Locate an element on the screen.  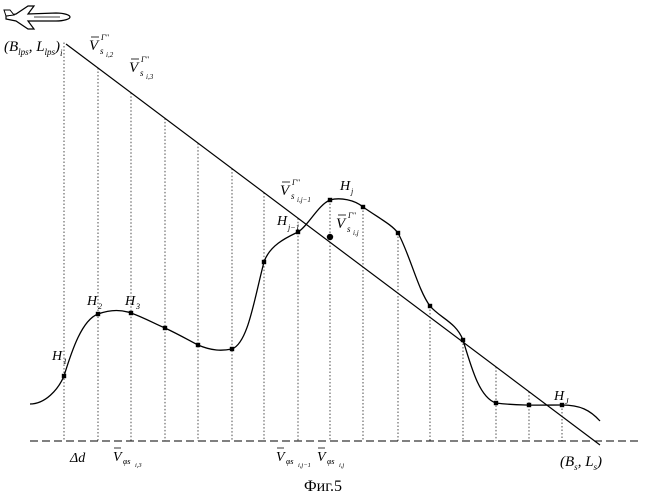
intersection-point is located at coordinates (330, 237).